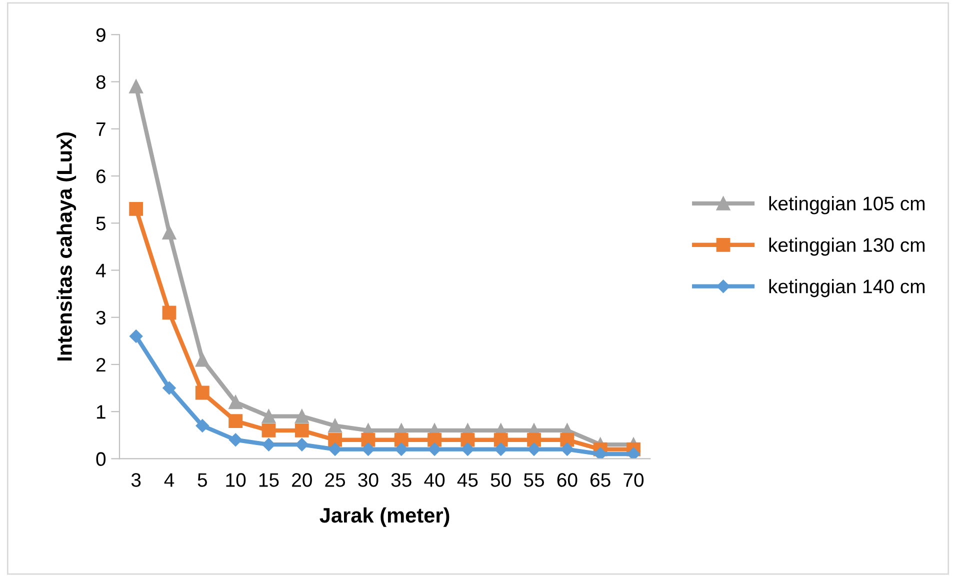 The height and width of the screenshot is (577, 956). What do you see at coordinates (500, 480) in the screenshot?
I see `x-tick-label: 50` at bounding box center [500, 480].